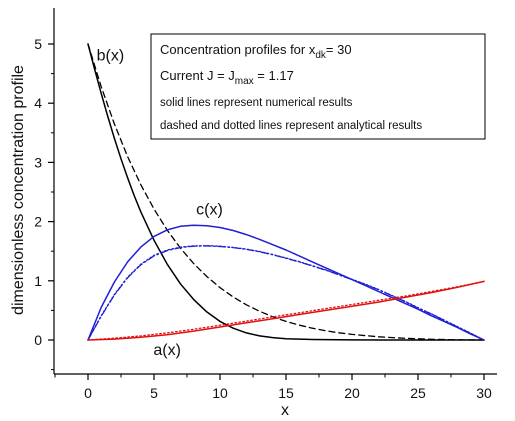 This screenshot has width=515, height=421. What do you see at coordinates (244, 81) in the screenshot?
I see `info-line-2-sub: max` at bounding box center [244, 81].